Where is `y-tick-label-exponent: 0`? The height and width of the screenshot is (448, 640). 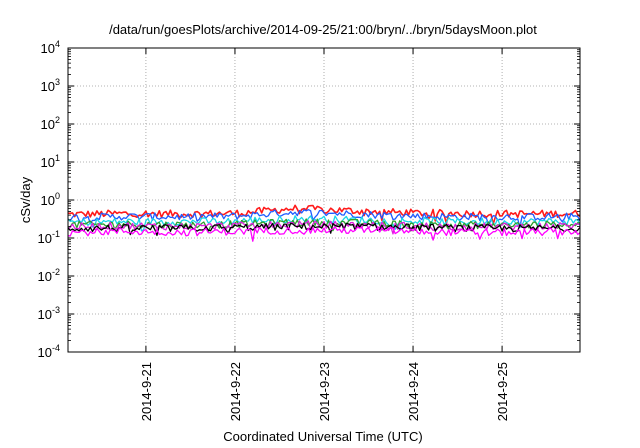 y-tick-label-exponent: 0 is located at coordinates (57, 196).